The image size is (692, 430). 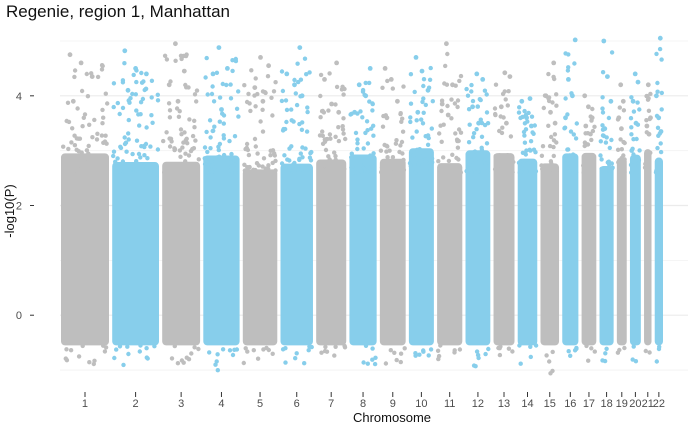 I want to click on x-tick-label: 19, so click(x=622, y=404).